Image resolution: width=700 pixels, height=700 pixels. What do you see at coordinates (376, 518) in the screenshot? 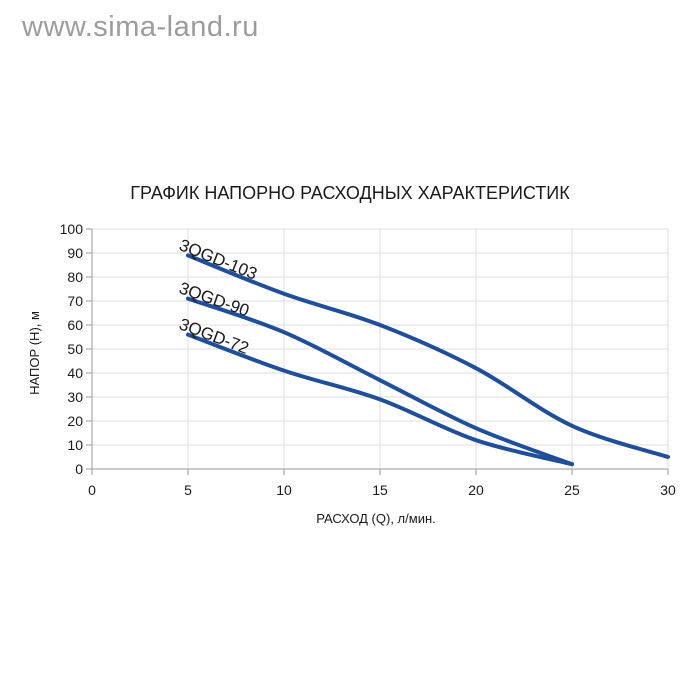
I see `x-axis-title: РАСХОД (Q), л/мин.` at bounding box center [376, 518].